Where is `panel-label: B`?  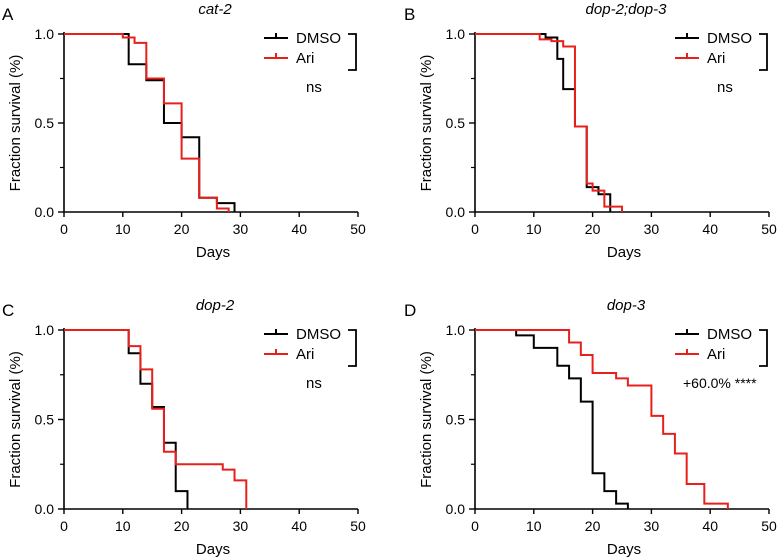
panel-label: B is located at coordinates (409, 14).